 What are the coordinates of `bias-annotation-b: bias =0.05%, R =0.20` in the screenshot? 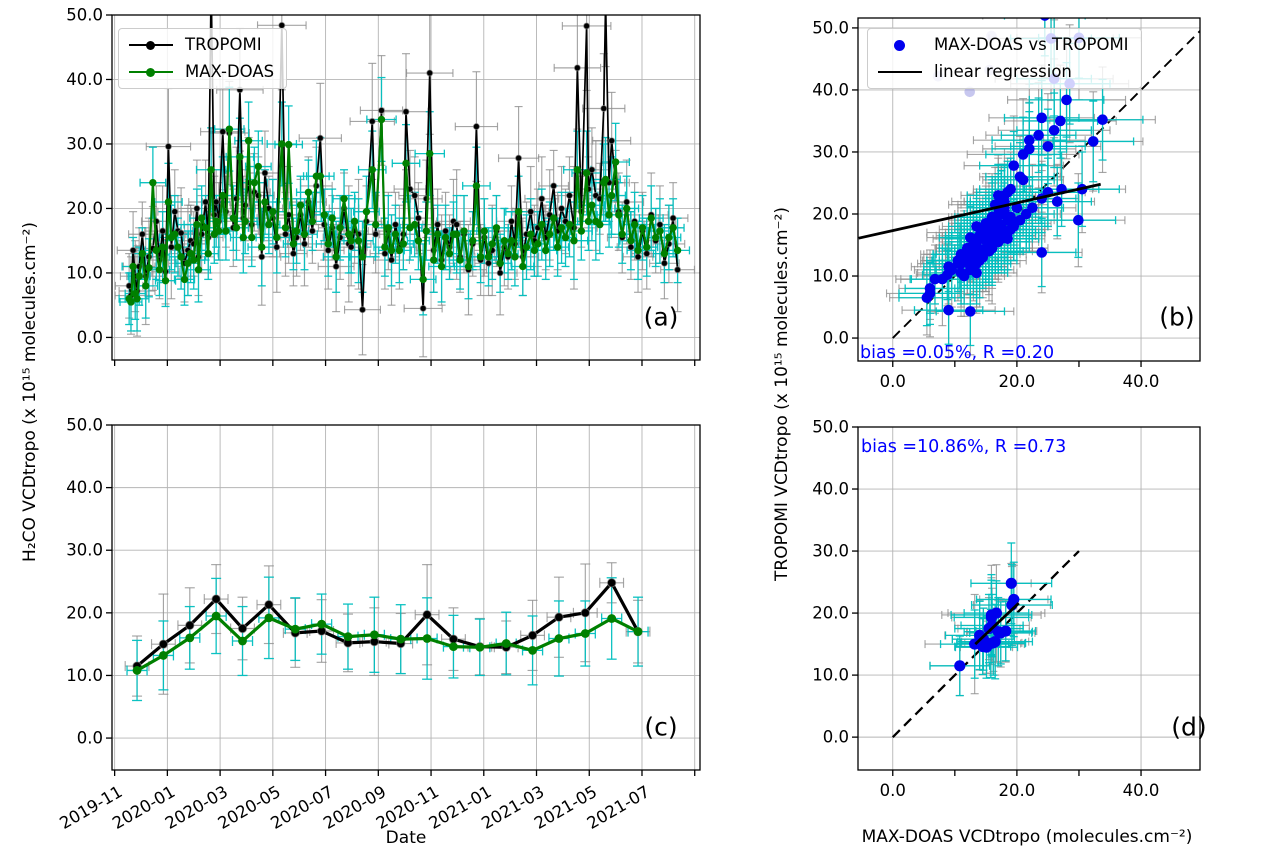 It's located at (957, 353).